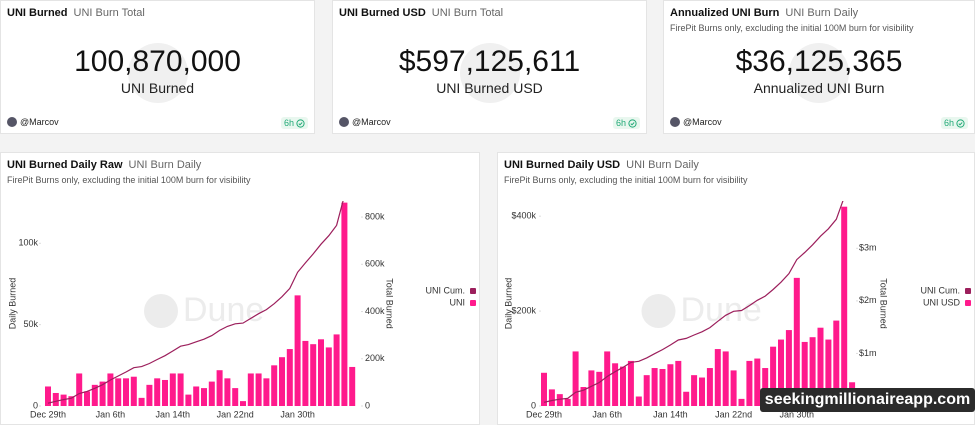  Describe the element at coordinates (819, 61) in the screenshot. I see `counter-value: $36,125,365` at that location.